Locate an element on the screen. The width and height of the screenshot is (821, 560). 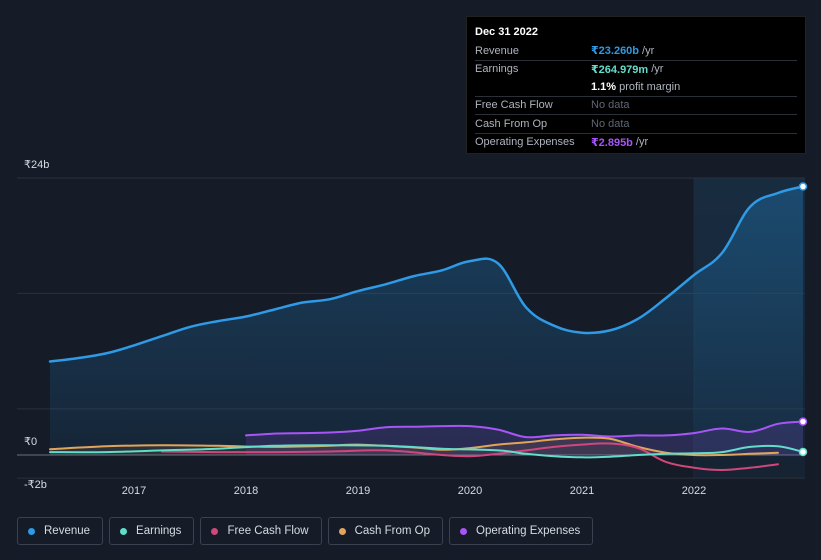
free-cash-flow-line is located at coordinates (470, 456).